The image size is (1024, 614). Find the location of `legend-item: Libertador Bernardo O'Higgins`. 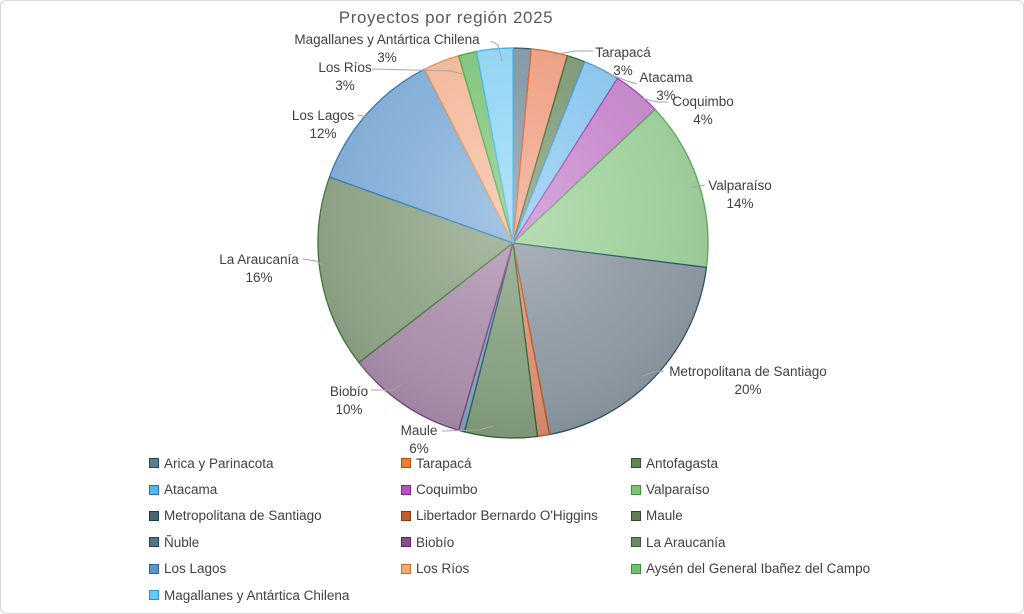

legend-item: Libertador Bernardo O'Higgins is located at coordinates (516, 516).